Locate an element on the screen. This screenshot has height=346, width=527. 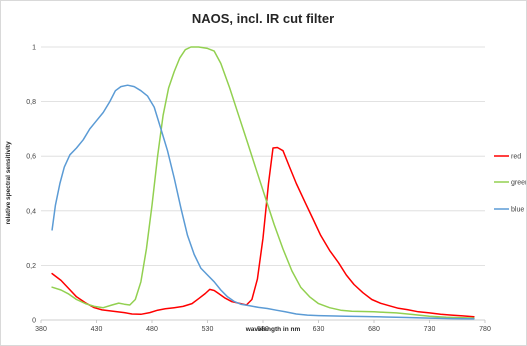
x-tick-label: 630 is located at coordinates (319, 329).